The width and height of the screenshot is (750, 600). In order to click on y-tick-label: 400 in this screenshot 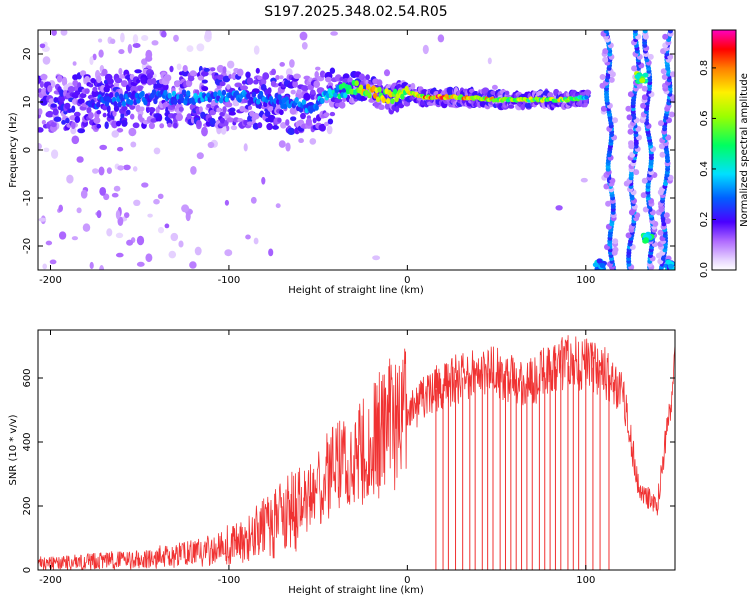, I will do `click(27, 441)`.